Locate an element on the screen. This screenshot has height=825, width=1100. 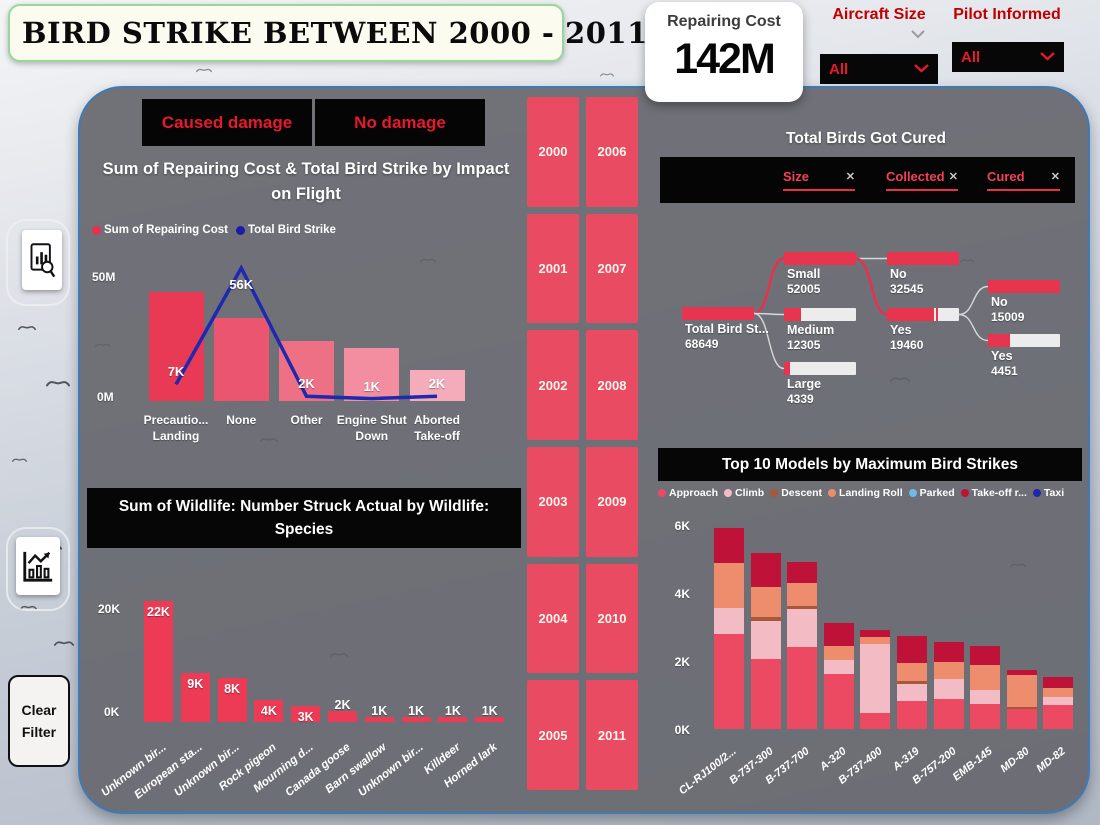
year-tile-2008: 2008 is located at coordinates (612, 385).